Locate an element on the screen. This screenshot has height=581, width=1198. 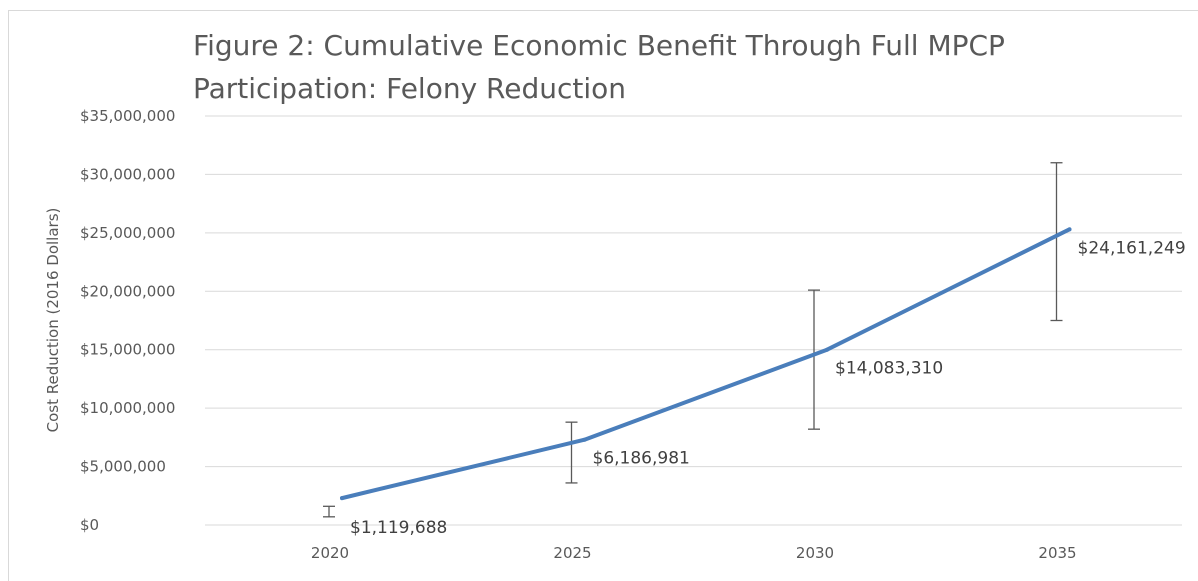
y-tick-label: $0 is located at coordinates (89, 525).